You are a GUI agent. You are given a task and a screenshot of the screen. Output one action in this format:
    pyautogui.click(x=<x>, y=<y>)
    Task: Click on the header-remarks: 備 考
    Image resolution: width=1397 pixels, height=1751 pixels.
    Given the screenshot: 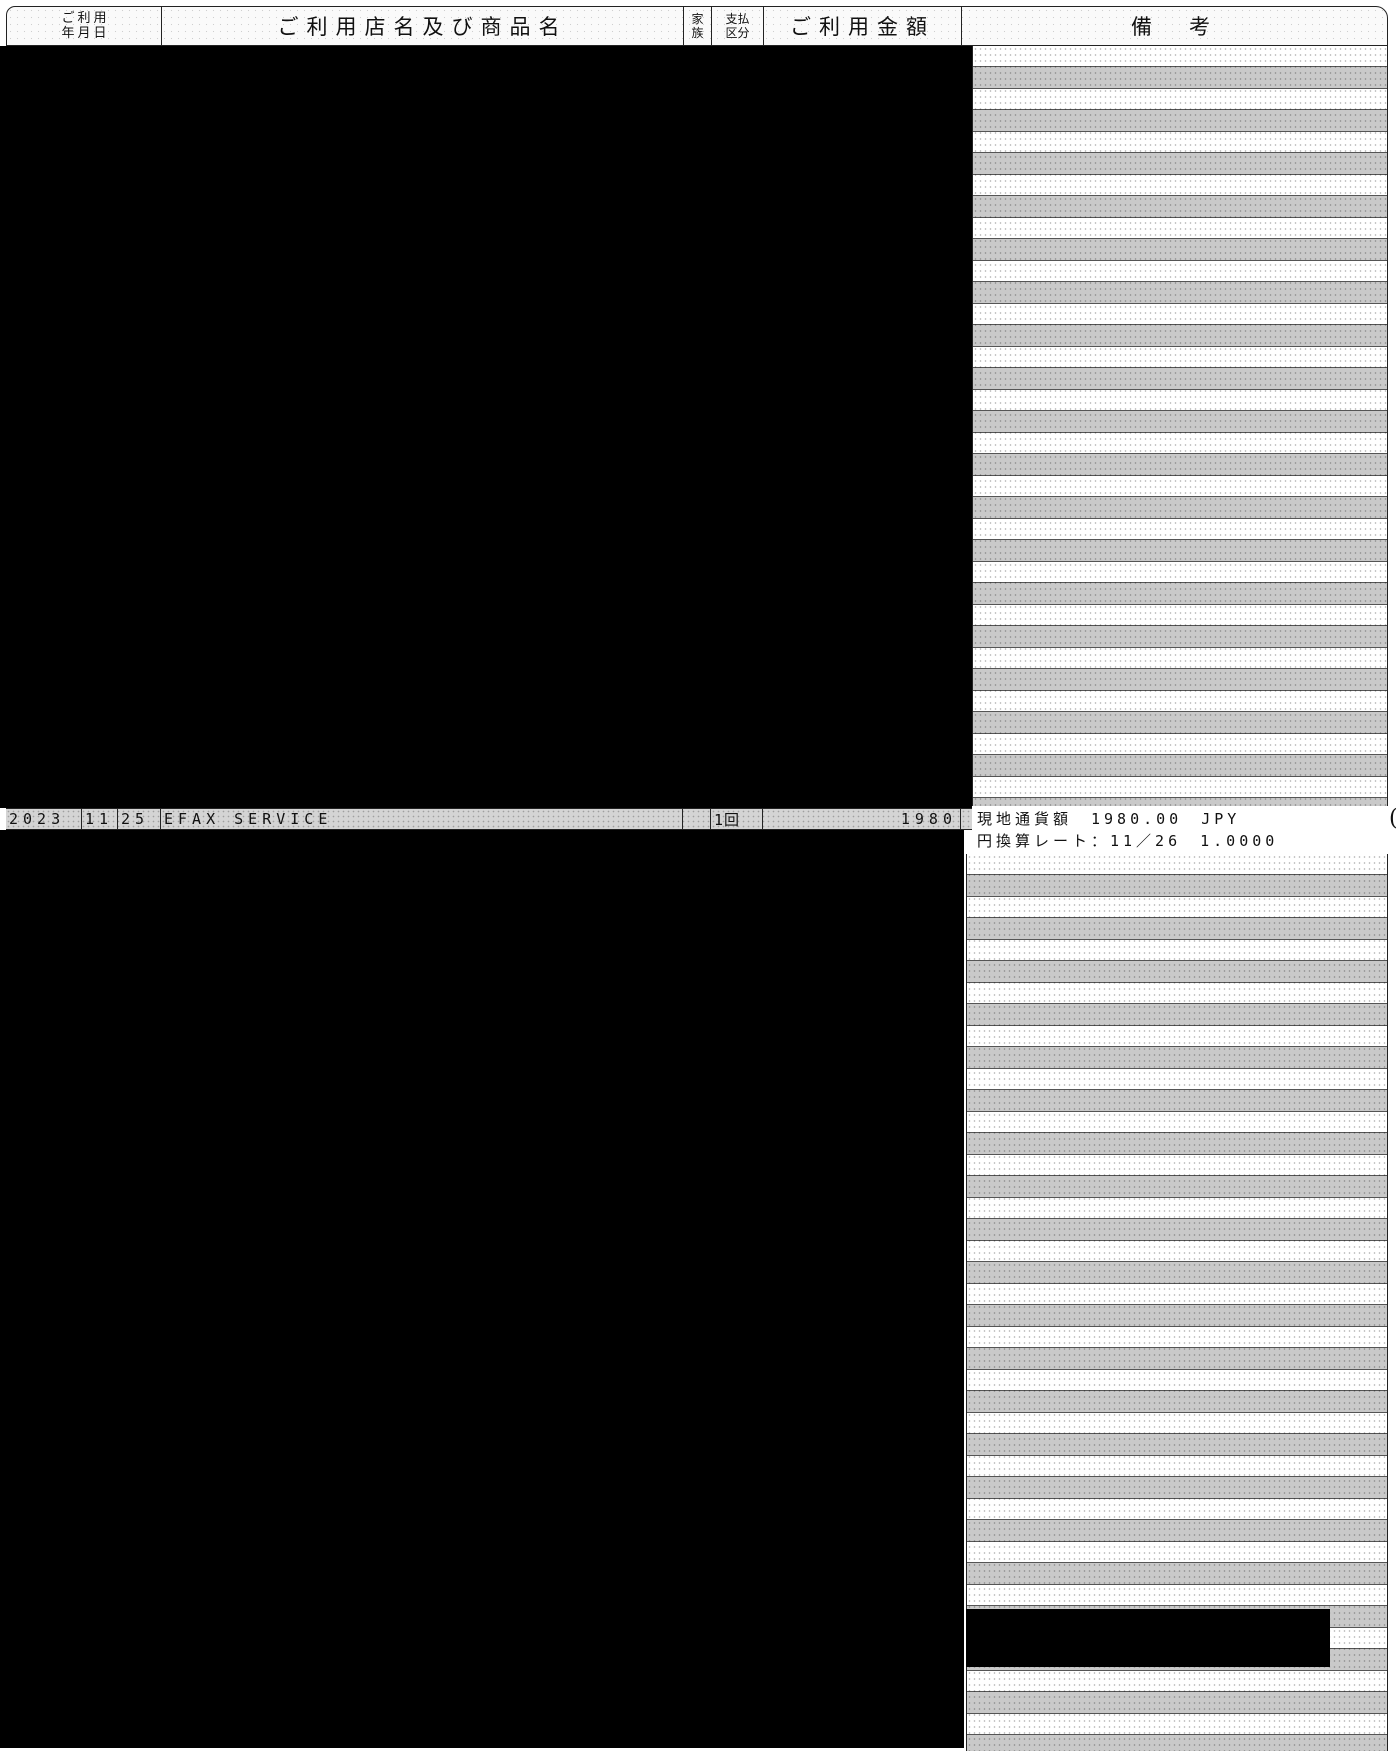 What is the action you would take?
    pyautogui.click(x=1174, y=26)
    